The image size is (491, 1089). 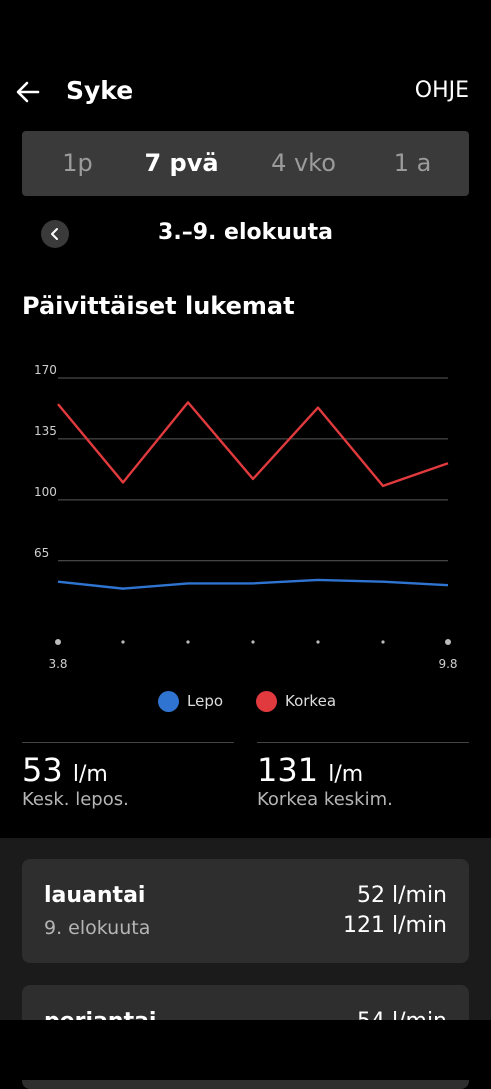 I want to click on legend-label-high: Korkea, so click(x=310, y=701).